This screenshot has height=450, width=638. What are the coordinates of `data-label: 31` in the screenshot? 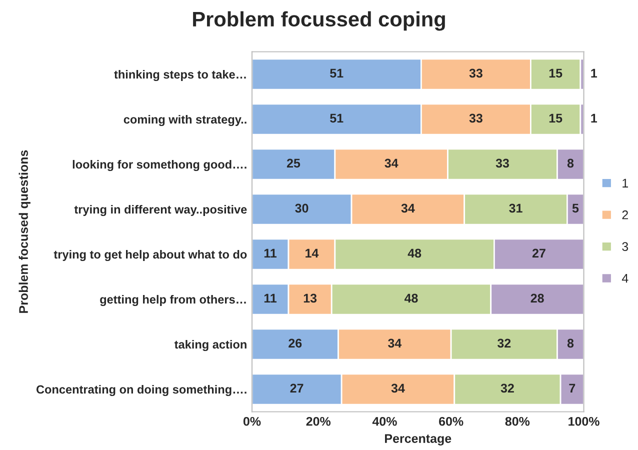 It's located at (515, 208).